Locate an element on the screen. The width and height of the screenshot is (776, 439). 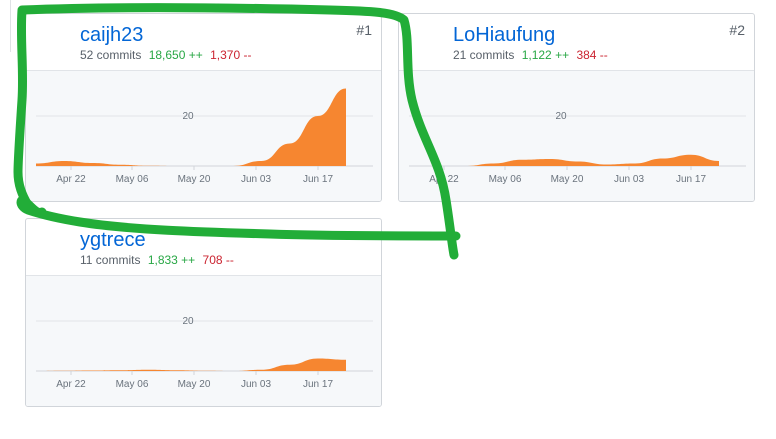
additions-count: 18,650 ++ is located at coordinates (175, 55).